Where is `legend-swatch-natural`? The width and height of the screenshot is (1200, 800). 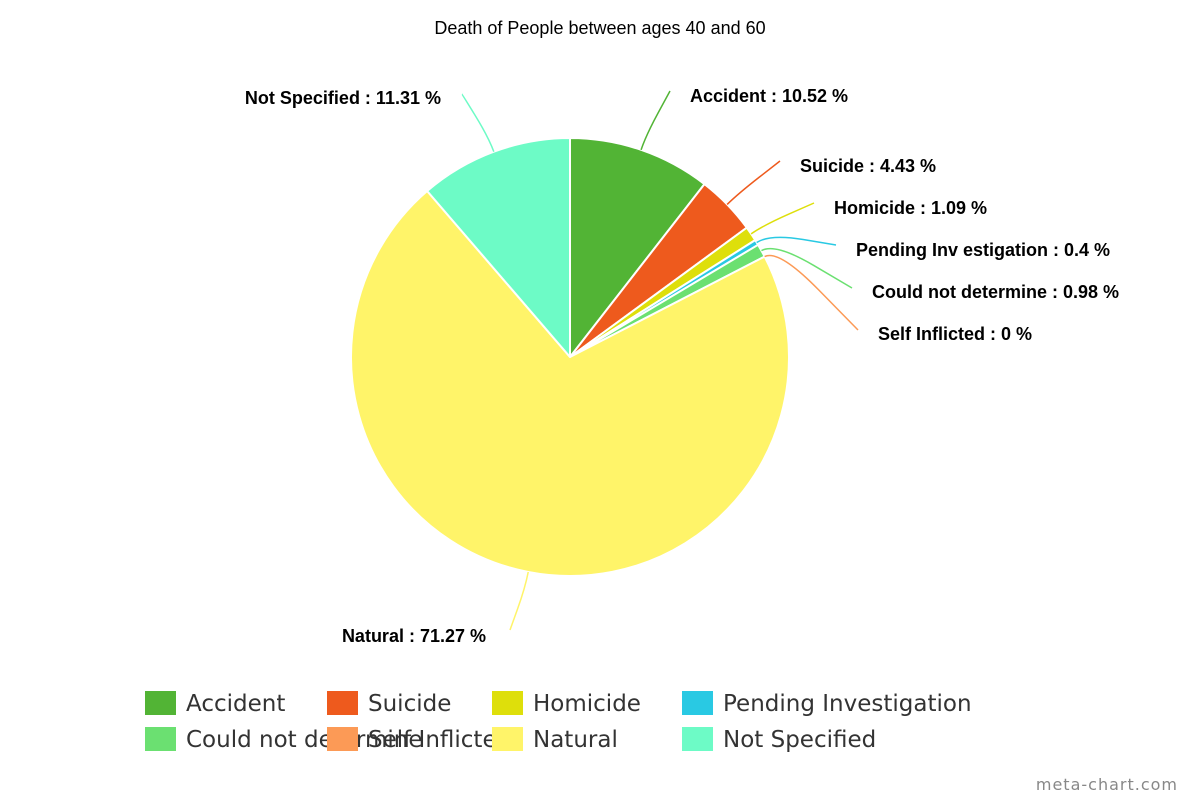
legend-swatch-natural is located at coordinates (507, 739).